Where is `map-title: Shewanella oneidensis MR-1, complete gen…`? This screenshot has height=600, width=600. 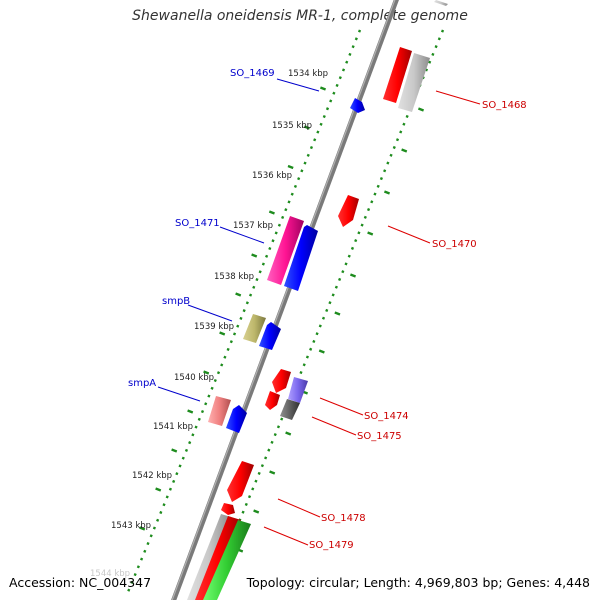
map-title: Shewanella oneidensis MR-1, complete gen… is located at coordinates (300, 16).